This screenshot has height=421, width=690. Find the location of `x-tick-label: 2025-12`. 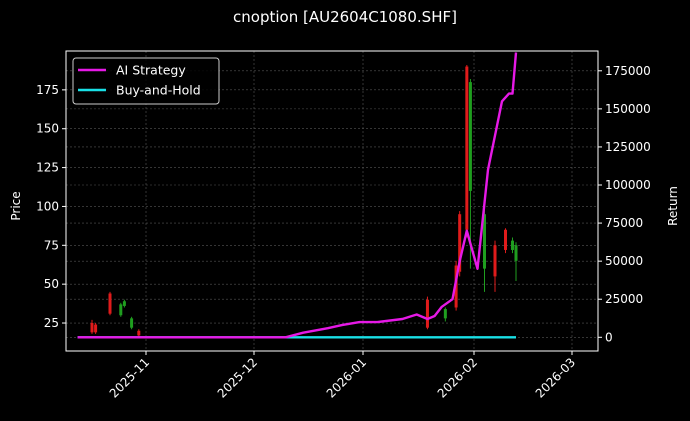

x-tick-label: 2025-12 is located at coordinates (237, 377).